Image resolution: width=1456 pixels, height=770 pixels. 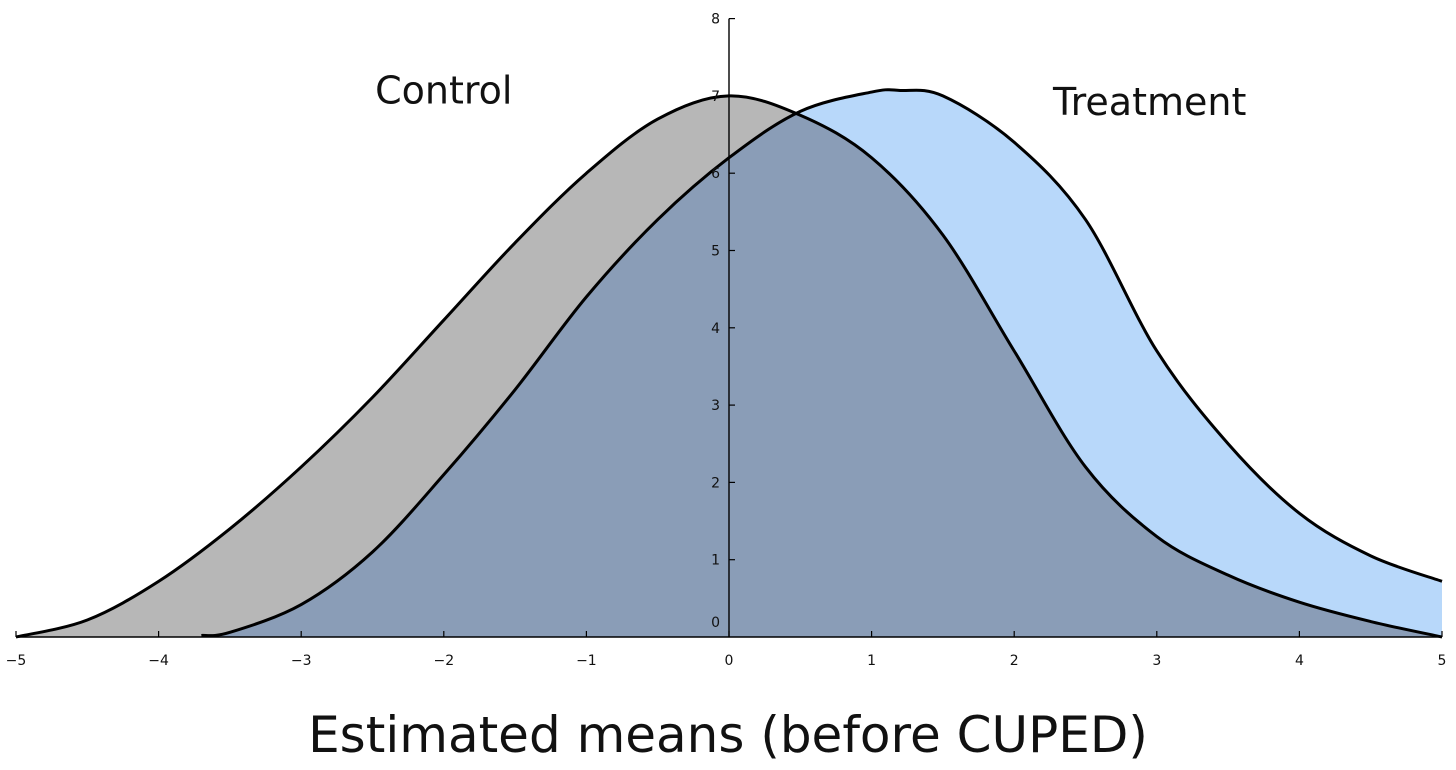 What do you see at coordinates (1149, 102) in the screenshot?
I see `series-label-treatment: Treatment` at bounding box center [1149, 102].